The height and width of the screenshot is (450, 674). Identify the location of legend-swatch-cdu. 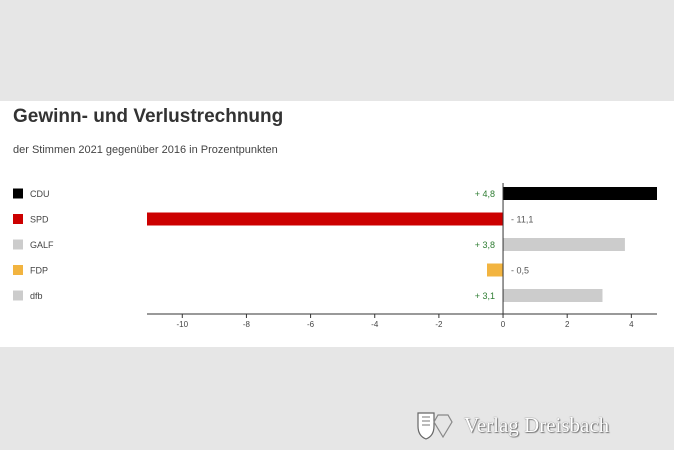
(18, 193).